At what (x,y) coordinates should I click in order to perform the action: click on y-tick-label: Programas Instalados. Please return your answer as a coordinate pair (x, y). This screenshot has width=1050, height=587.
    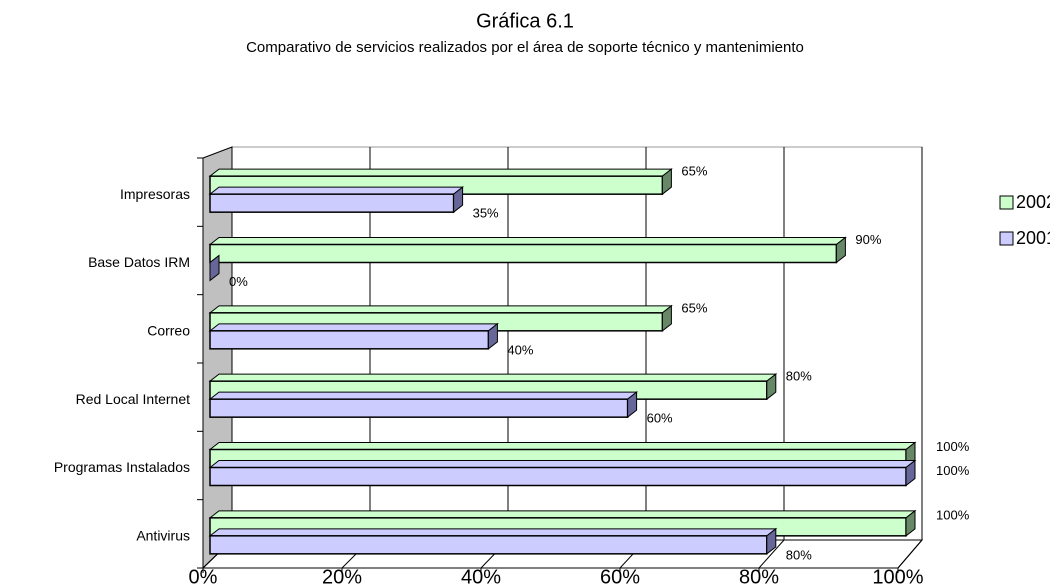
    Looking at the image, I should click on (122, 467).